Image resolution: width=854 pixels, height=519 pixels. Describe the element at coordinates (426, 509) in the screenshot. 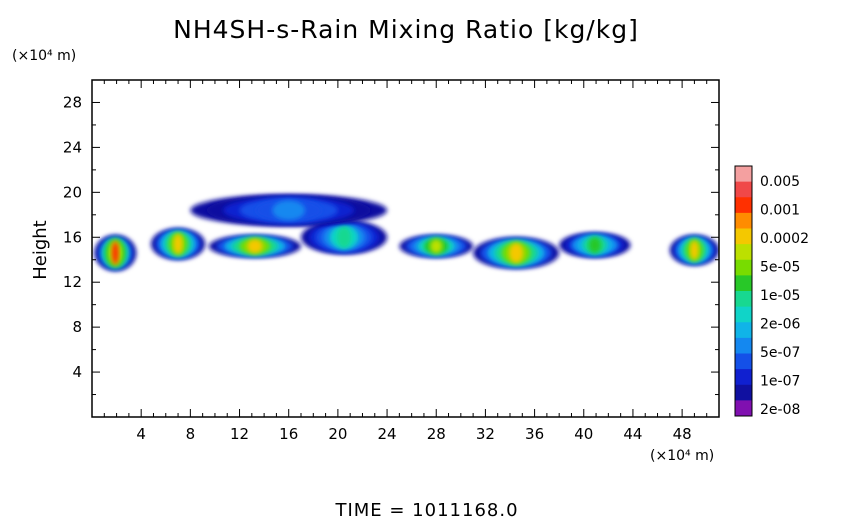

I see `time-label: TIME = 1011168.0` at that location.